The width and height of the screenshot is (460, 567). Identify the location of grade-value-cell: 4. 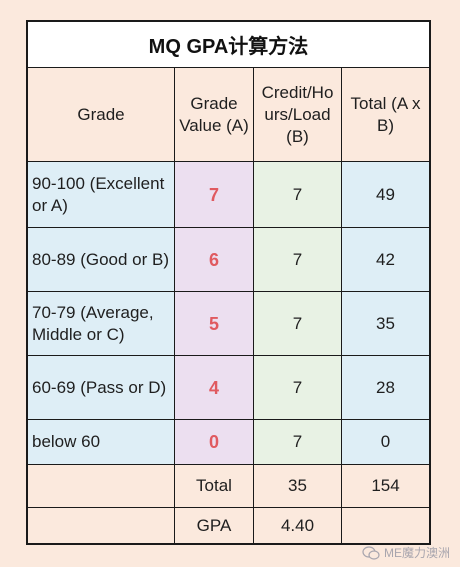
(214, 387).